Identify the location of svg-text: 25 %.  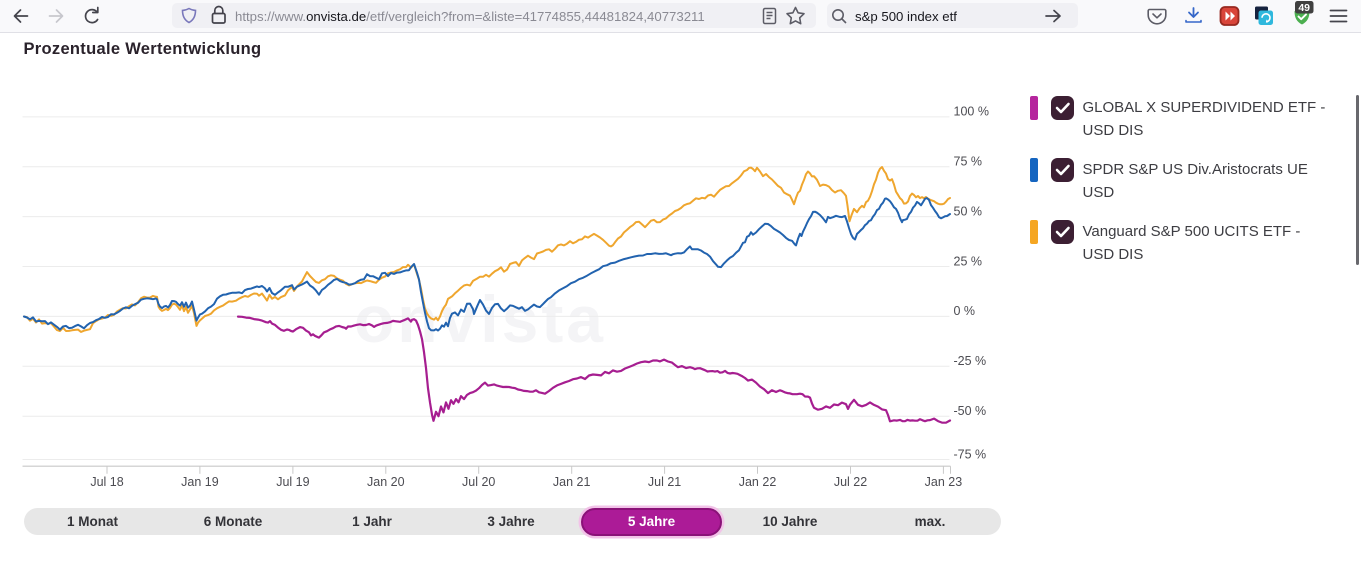
(968, 261).